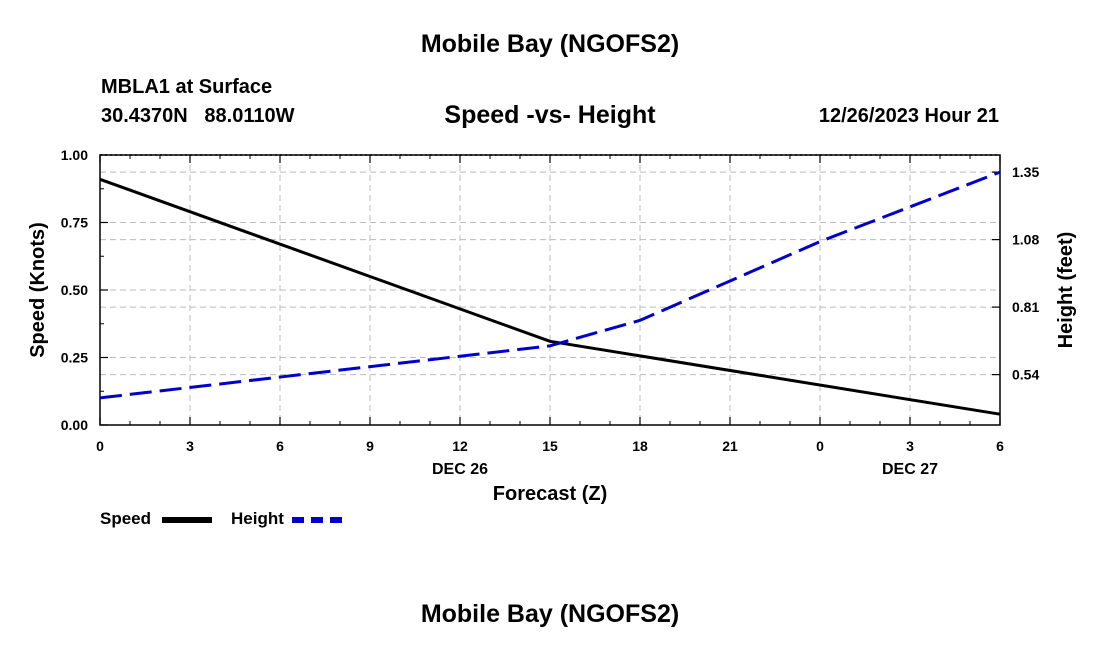 The height and width of the screenshot is (650, 1100). I want to click on legend-height-swatch, so click(317, 520).